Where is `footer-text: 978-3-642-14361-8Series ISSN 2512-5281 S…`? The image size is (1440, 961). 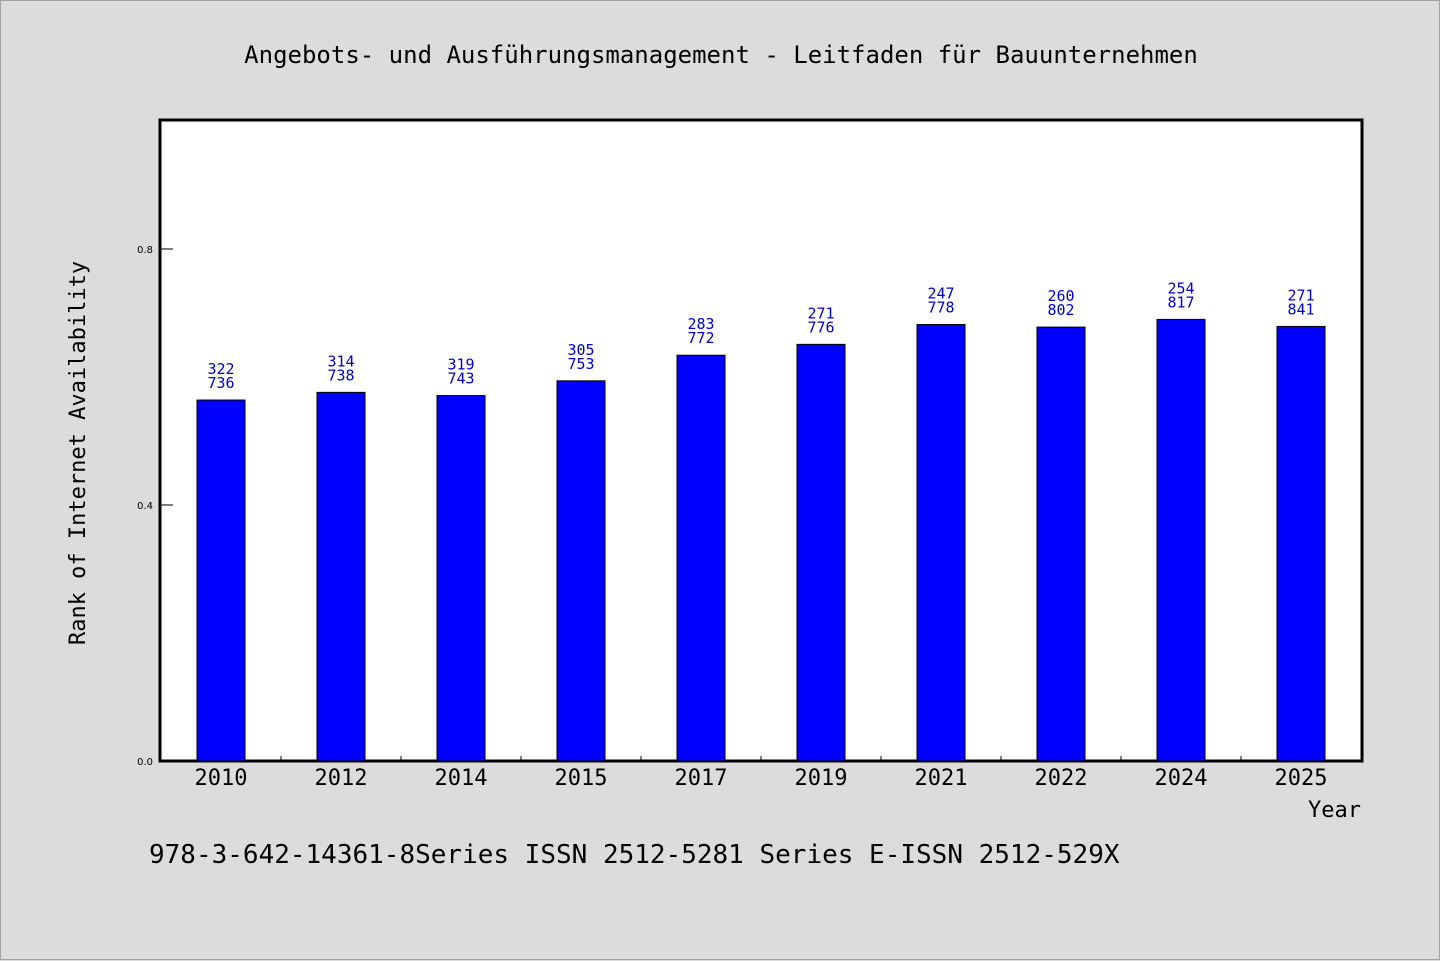 footer-text: 978-3-642-14361-8Series ISSN 2512-5281 S… is located at coordinates (634, 855).